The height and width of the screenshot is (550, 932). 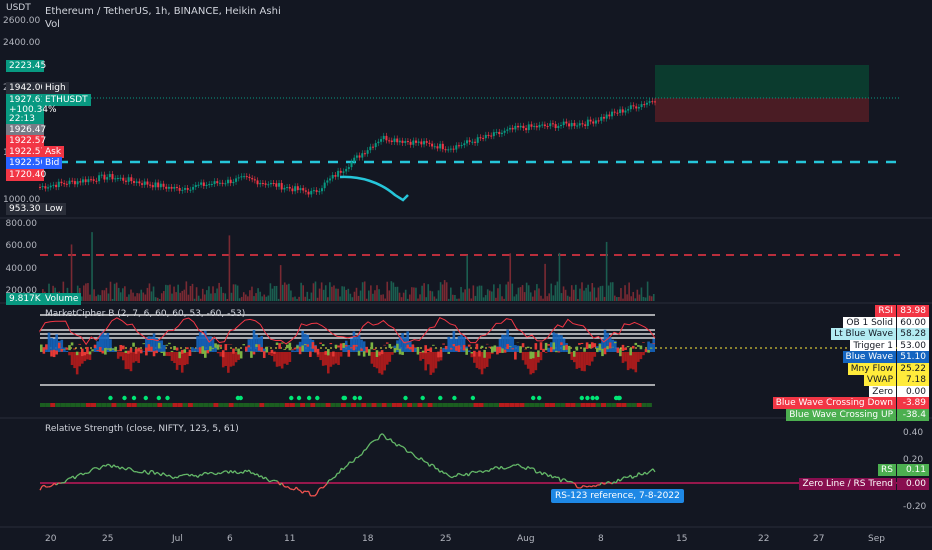 I want to click on rs-reference-note: RS-123 reference, 7-8-2022, so click(x=617, y=496).